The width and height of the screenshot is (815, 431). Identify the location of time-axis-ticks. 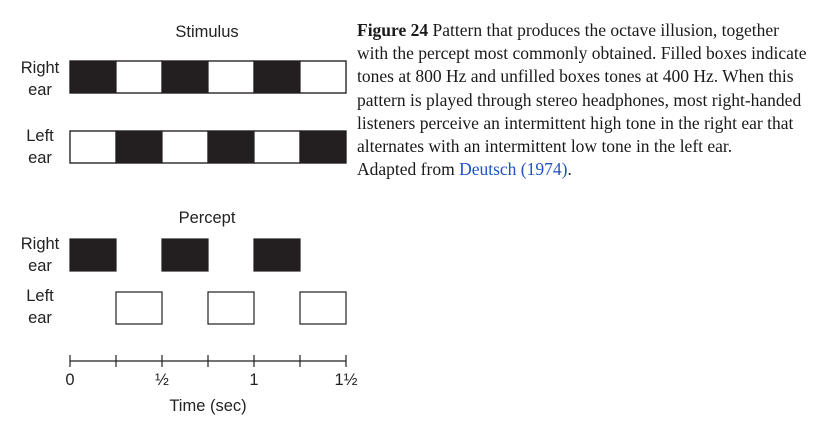
(208, 361).